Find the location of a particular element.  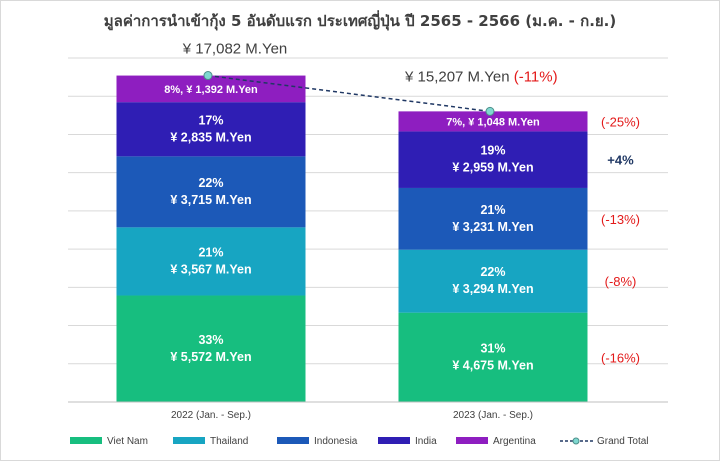

legend-label-viet-nam: Viet Nam is located at coordinates (127, 441).